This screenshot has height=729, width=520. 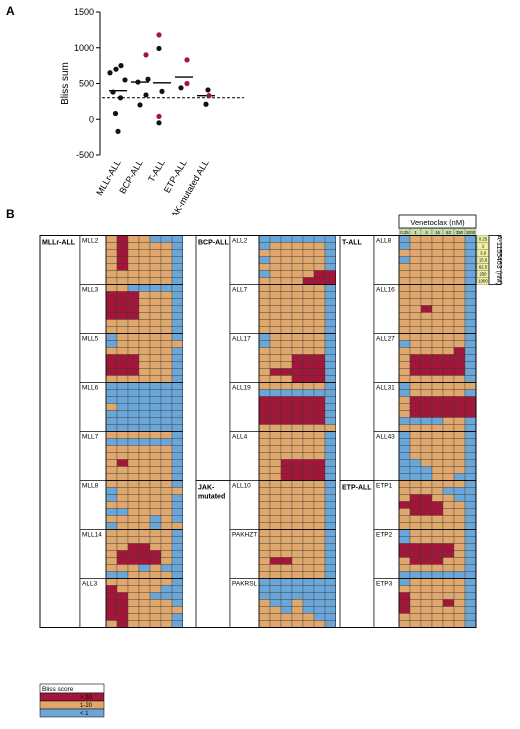 What do you see at coordinates (437, 221) in the screenshot?
I see `venetoclax-header-box` at bounding box center [437, 221].